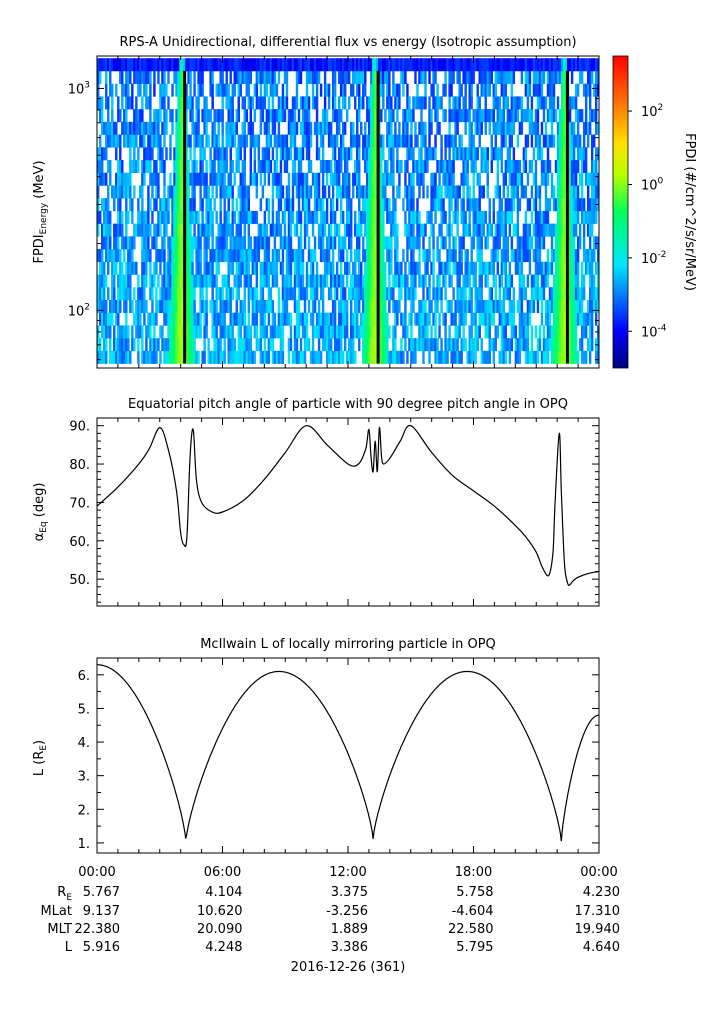  What do you see at coordinates (40, 211) in the screenshot?
I see `spectrogram-ylabel: FPDIEnergy (MeV)` at bounding box center [40, 211].